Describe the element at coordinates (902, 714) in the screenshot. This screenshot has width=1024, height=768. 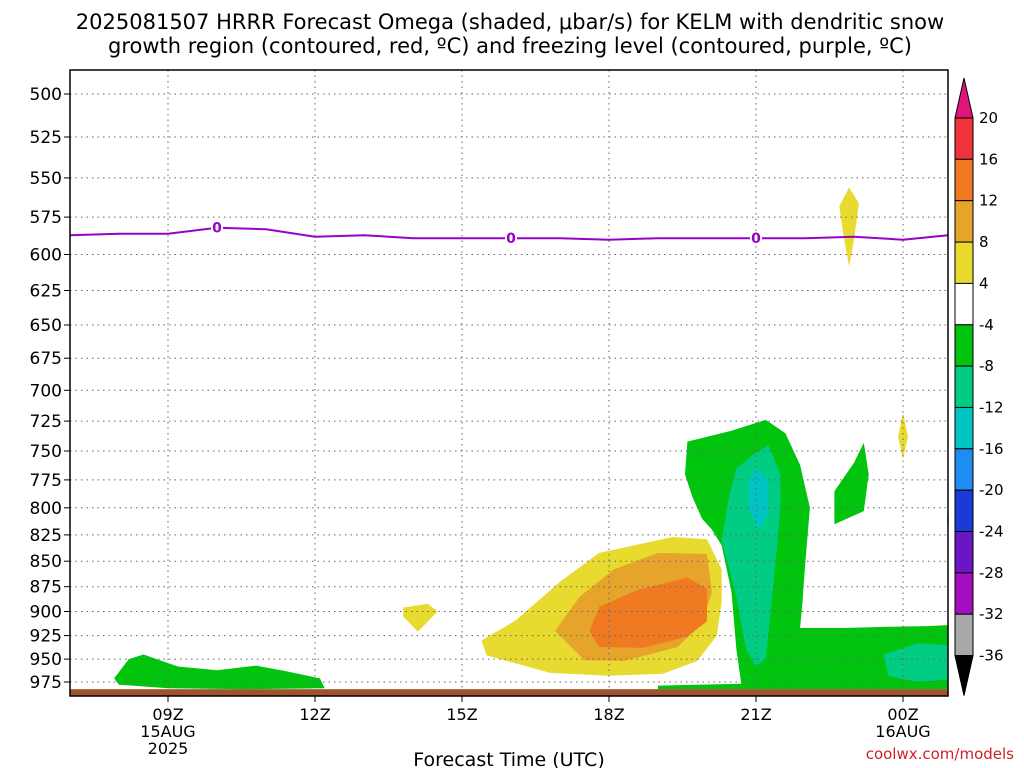
I see `x-tick-label: 00Z` at that location.